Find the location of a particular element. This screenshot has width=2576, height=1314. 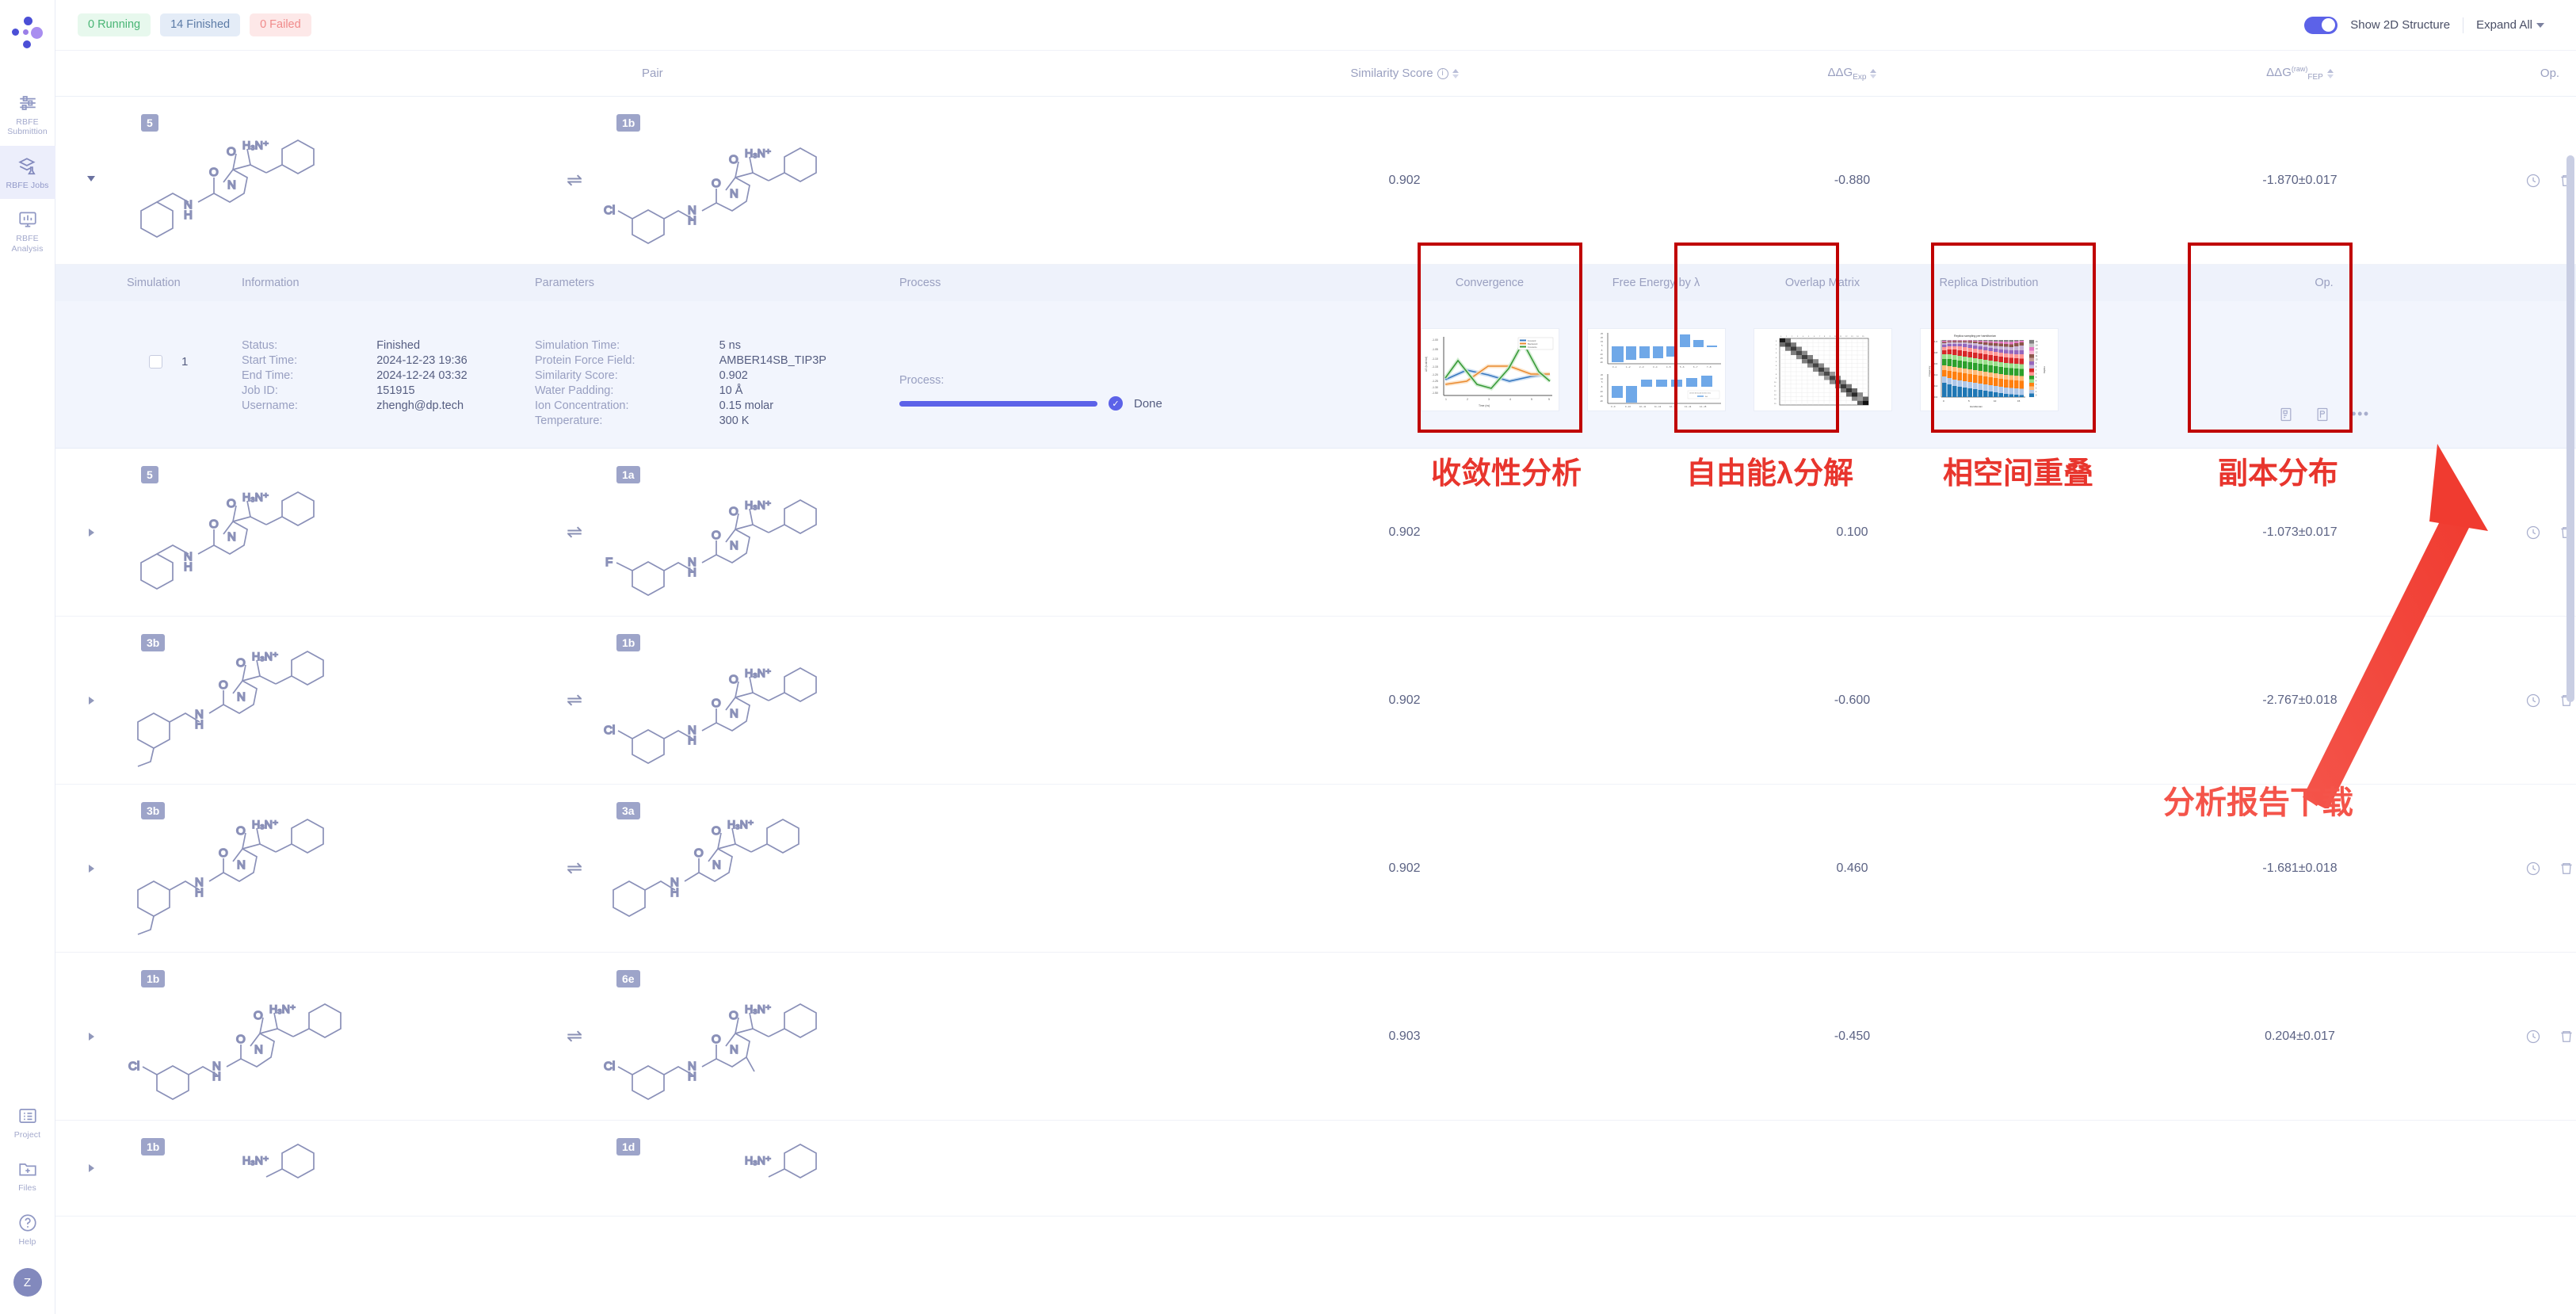

sidebar-item-rbfe-jobs: RBFE Jobs is located at coordinates (27, 173).